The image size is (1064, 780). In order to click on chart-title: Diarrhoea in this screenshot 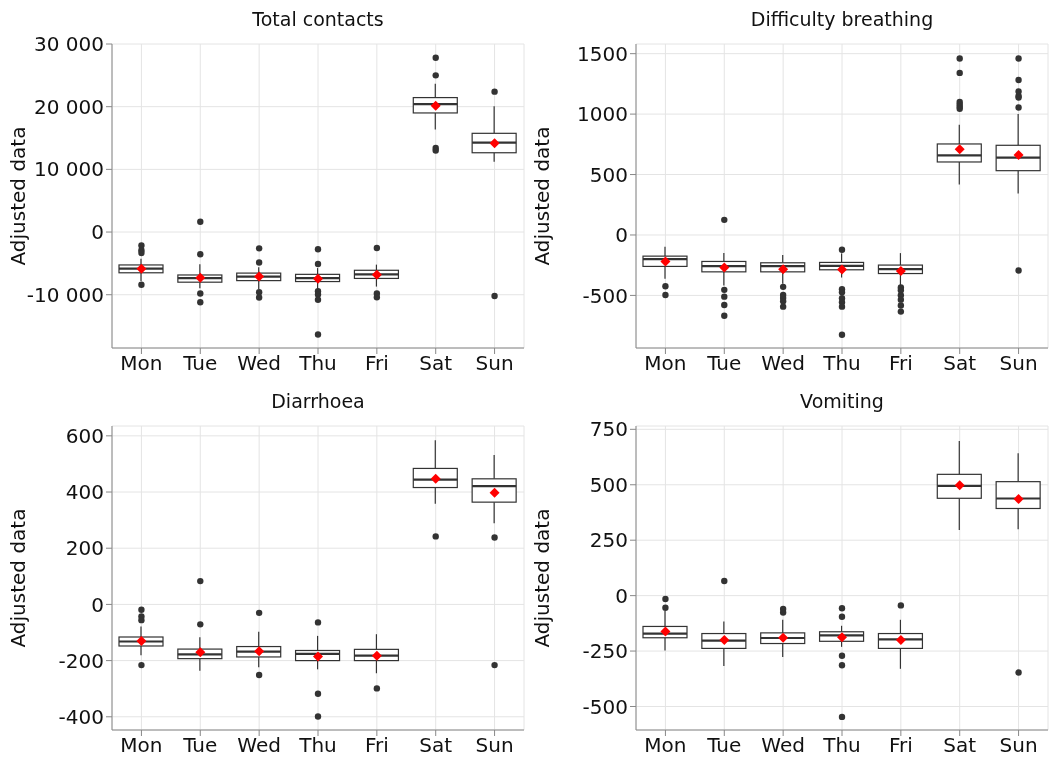, I will do `click(318, 401)`.